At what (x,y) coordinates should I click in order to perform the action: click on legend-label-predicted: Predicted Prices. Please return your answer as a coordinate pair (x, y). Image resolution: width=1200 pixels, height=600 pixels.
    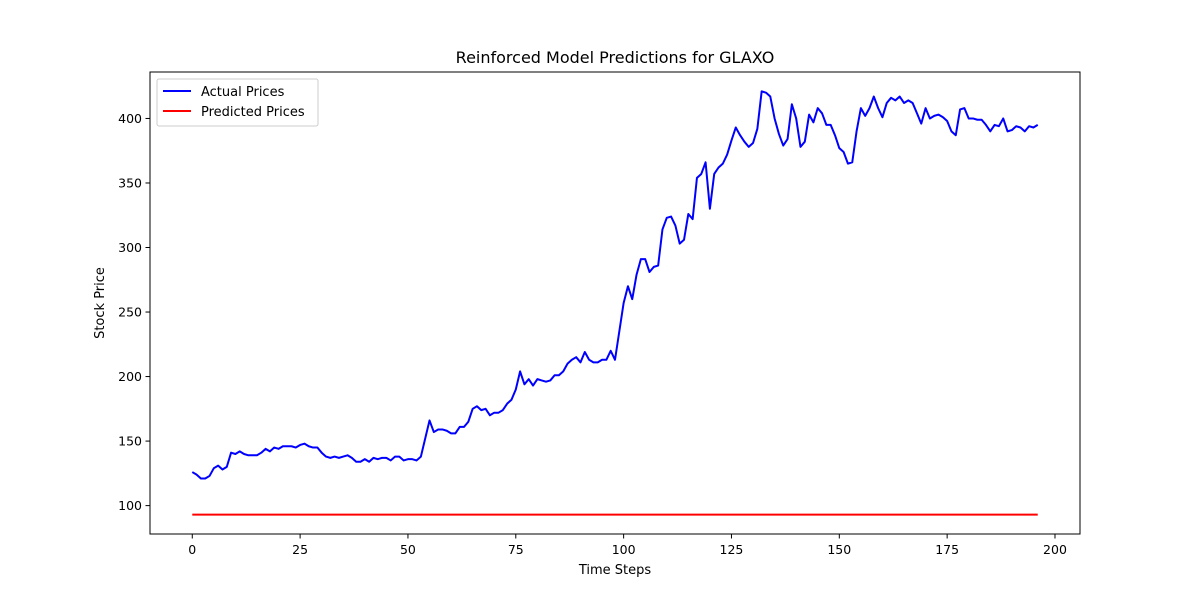
    Looking at the image, I should click on (253, 112).